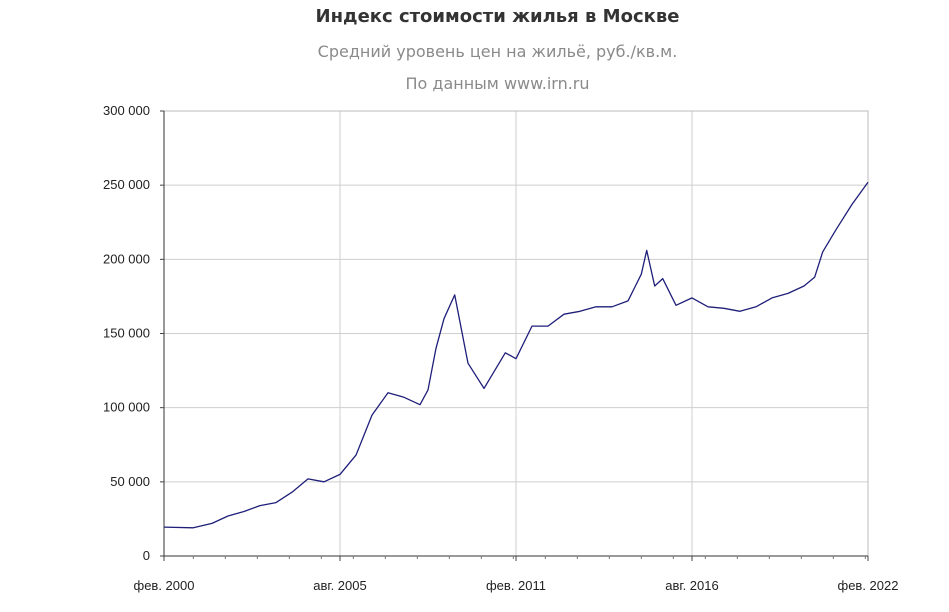 The image size is (949, 612). I want to click on y-tick-label: 50 000, so click(130, 481).